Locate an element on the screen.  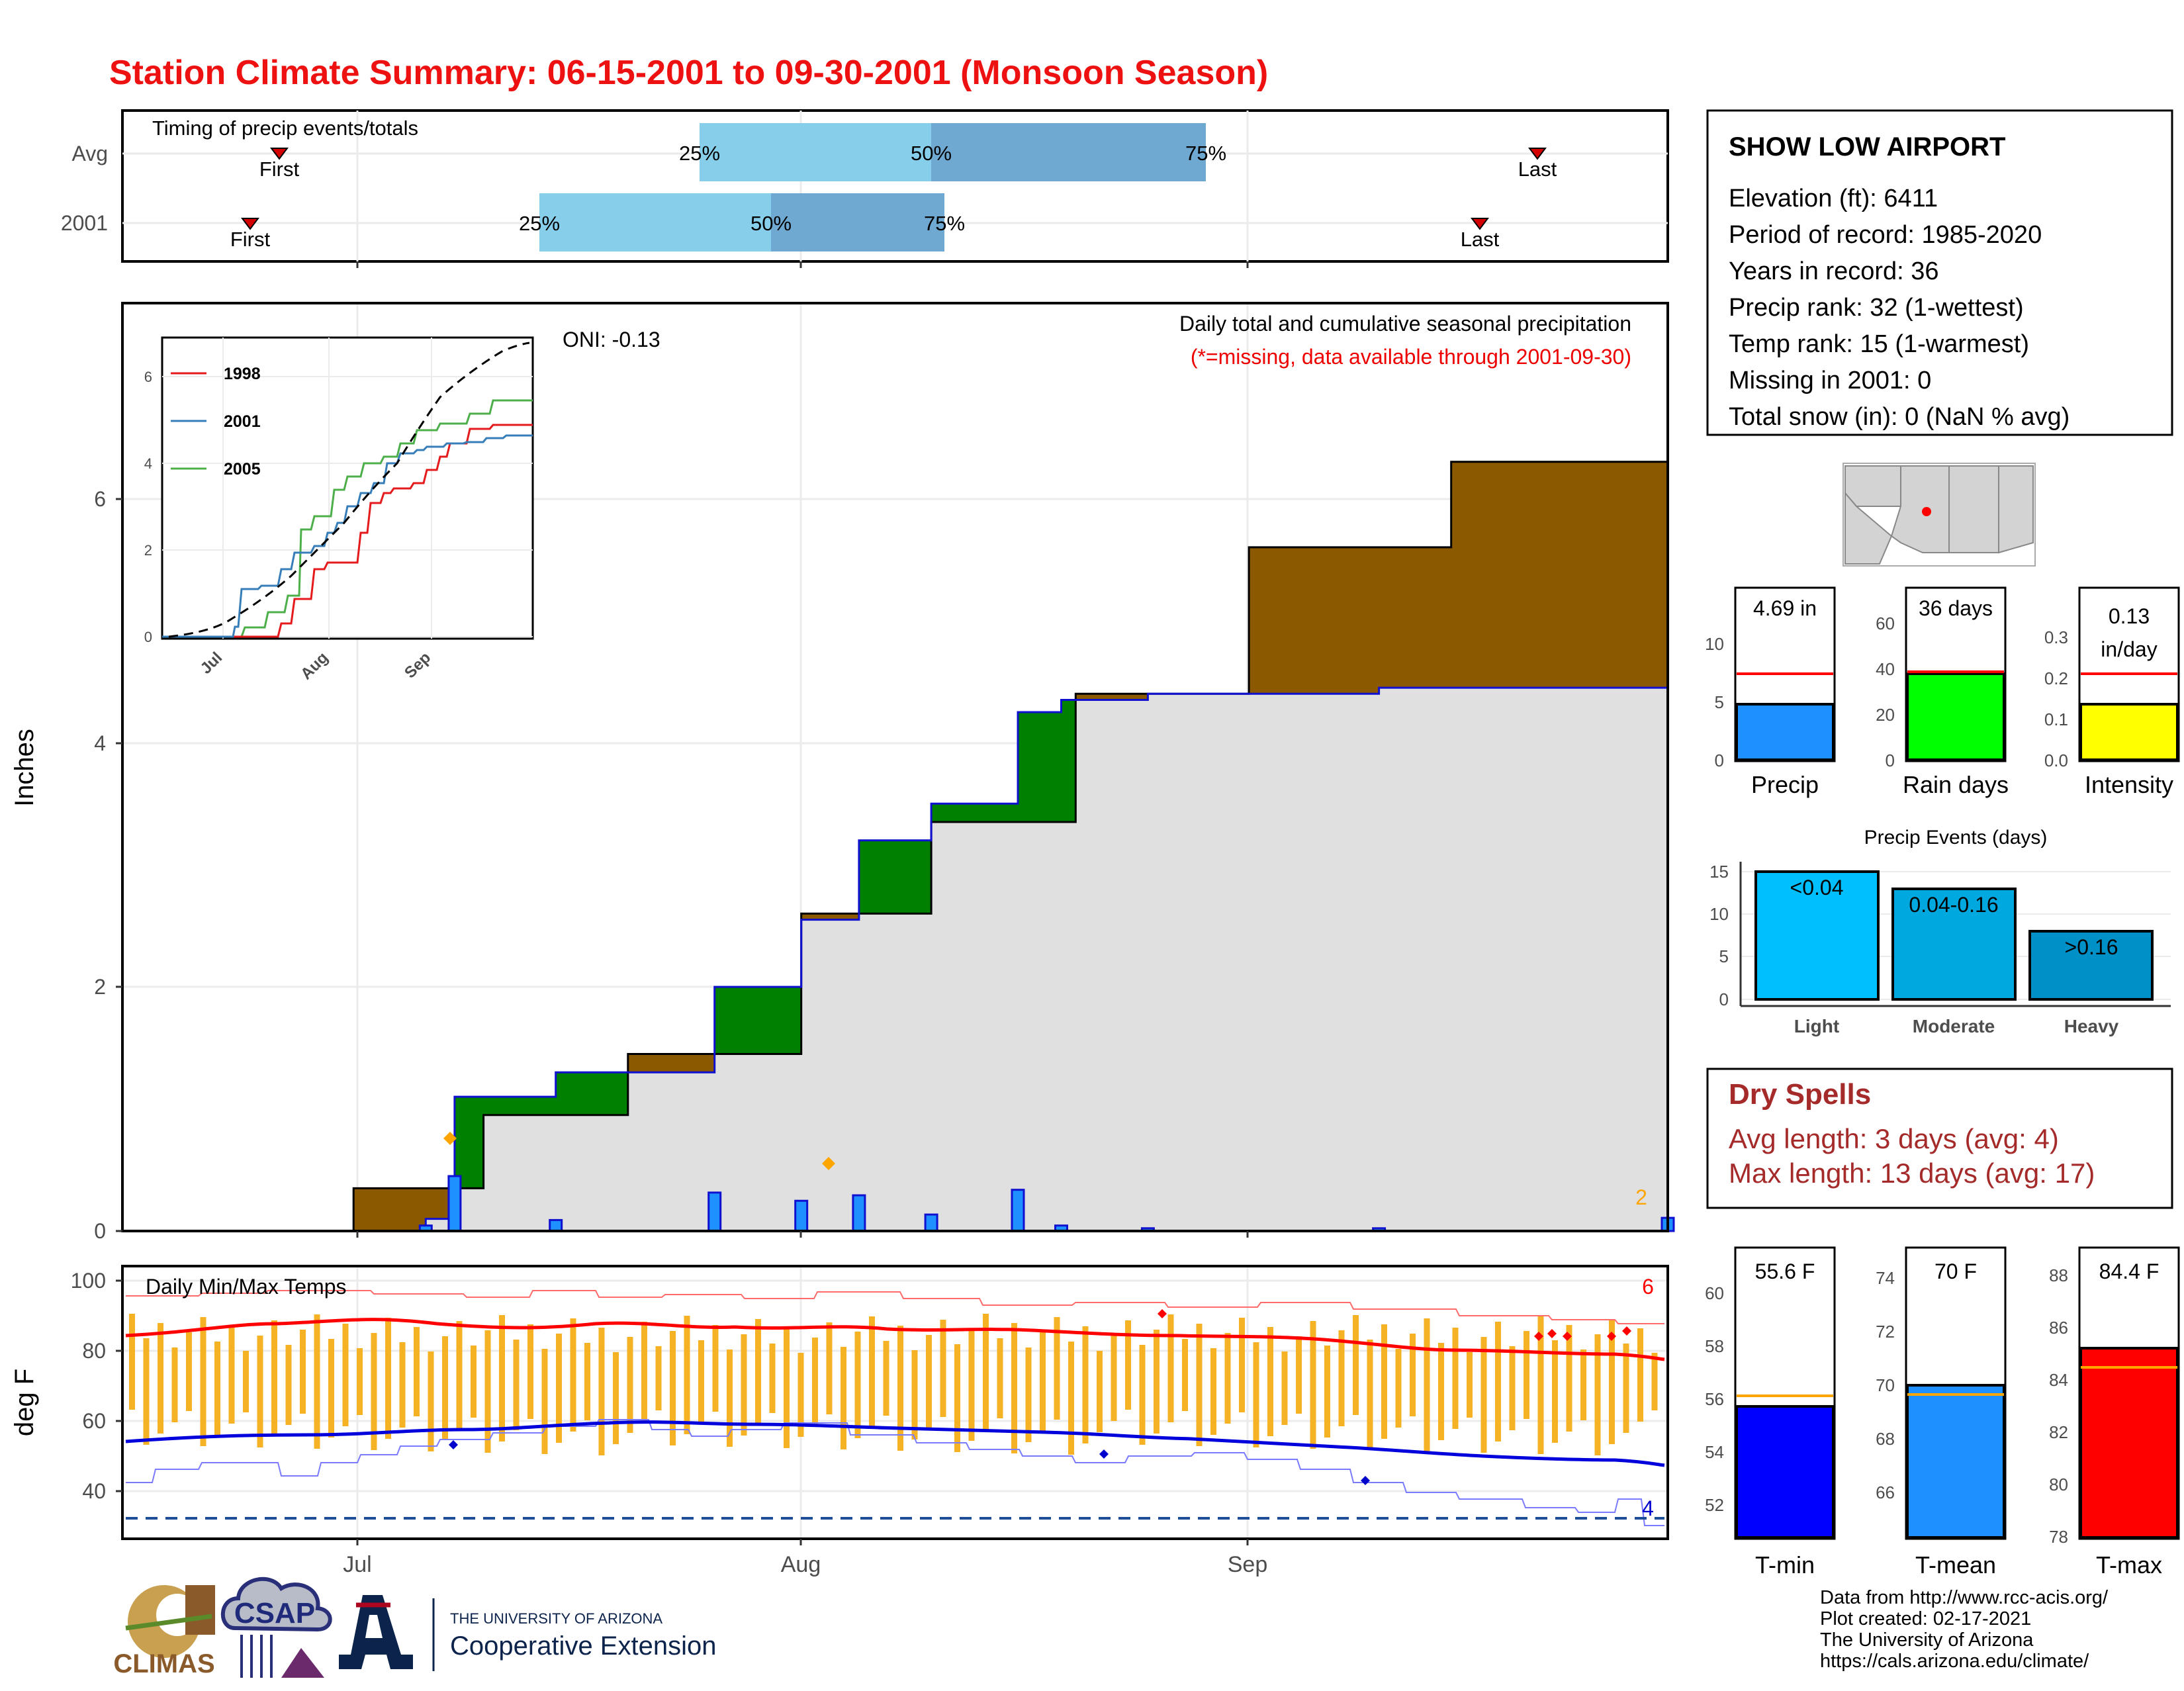
events-bar-heavy-label: >0.16 is located at coordinates (2091, 947).